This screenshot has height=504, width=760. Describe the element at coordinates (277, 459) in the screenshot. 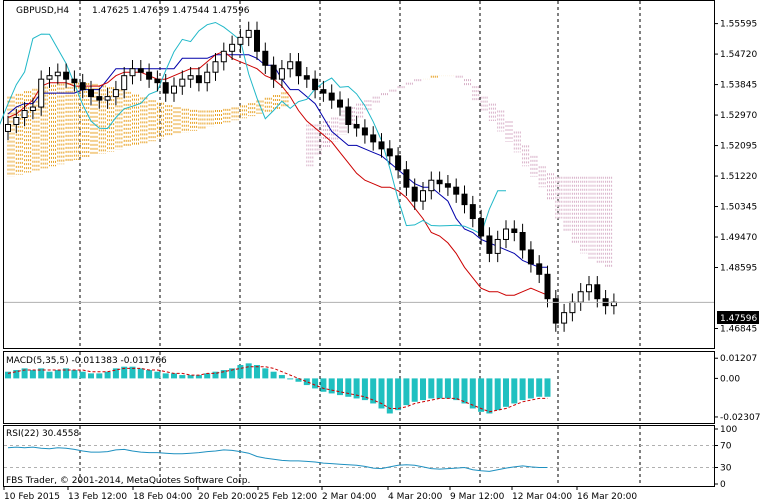

I see `rsi-series-line` at that location.